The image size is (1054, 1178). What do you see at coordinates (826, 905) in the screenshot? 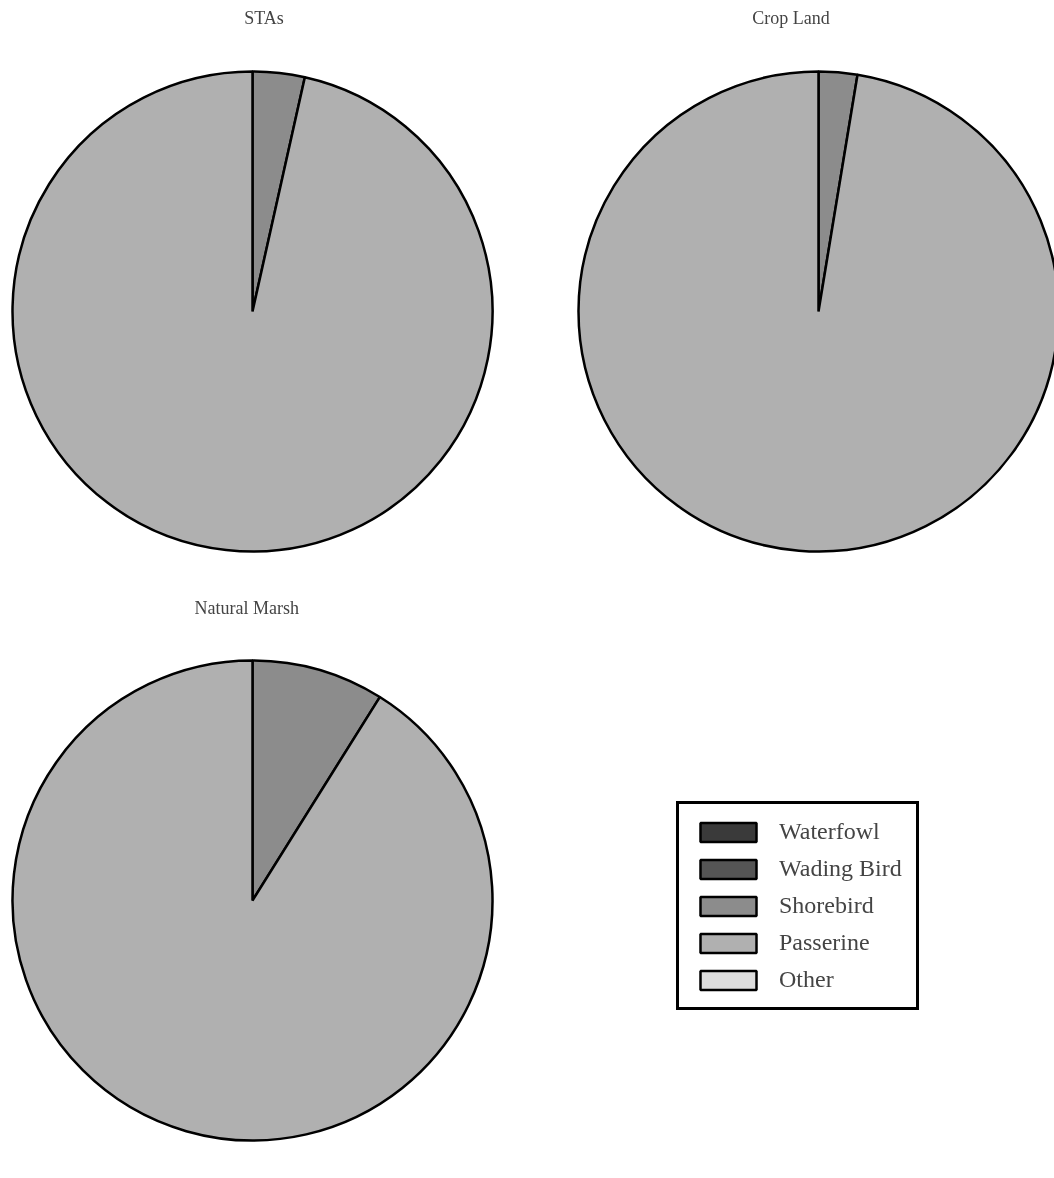
I see `legend-label: Shorebird` at bounding box center [826, 905].